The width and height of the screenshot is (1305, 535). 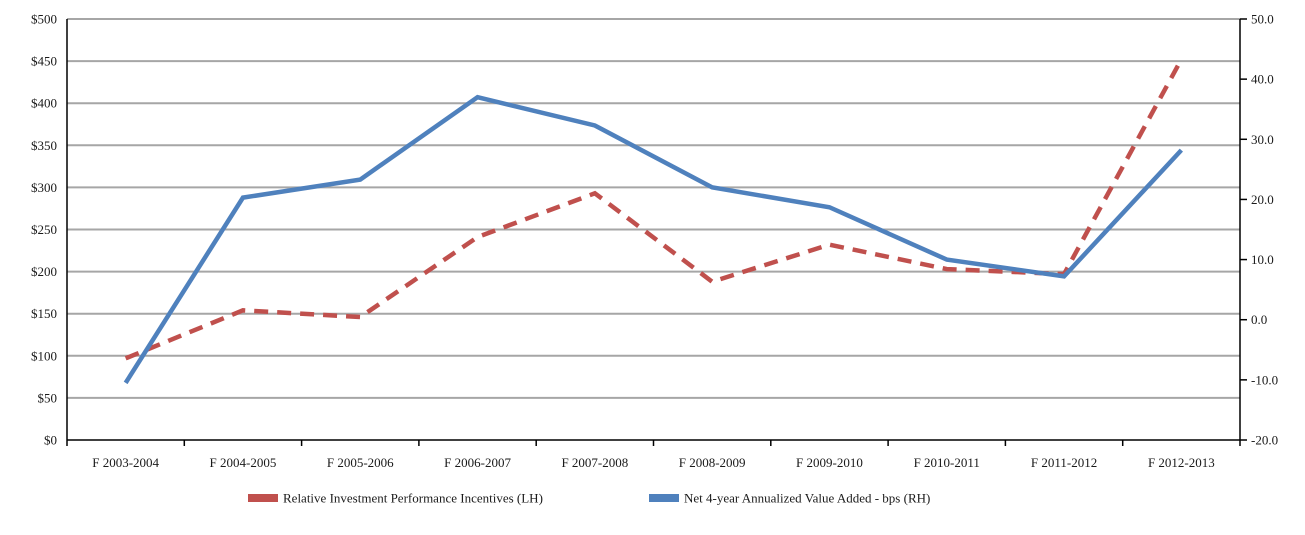 What do you see at coordinates (125, 462) in the screenshot?
I see `x-axis-tick-label: F 2003-2004` at bounding box center [125, 462].